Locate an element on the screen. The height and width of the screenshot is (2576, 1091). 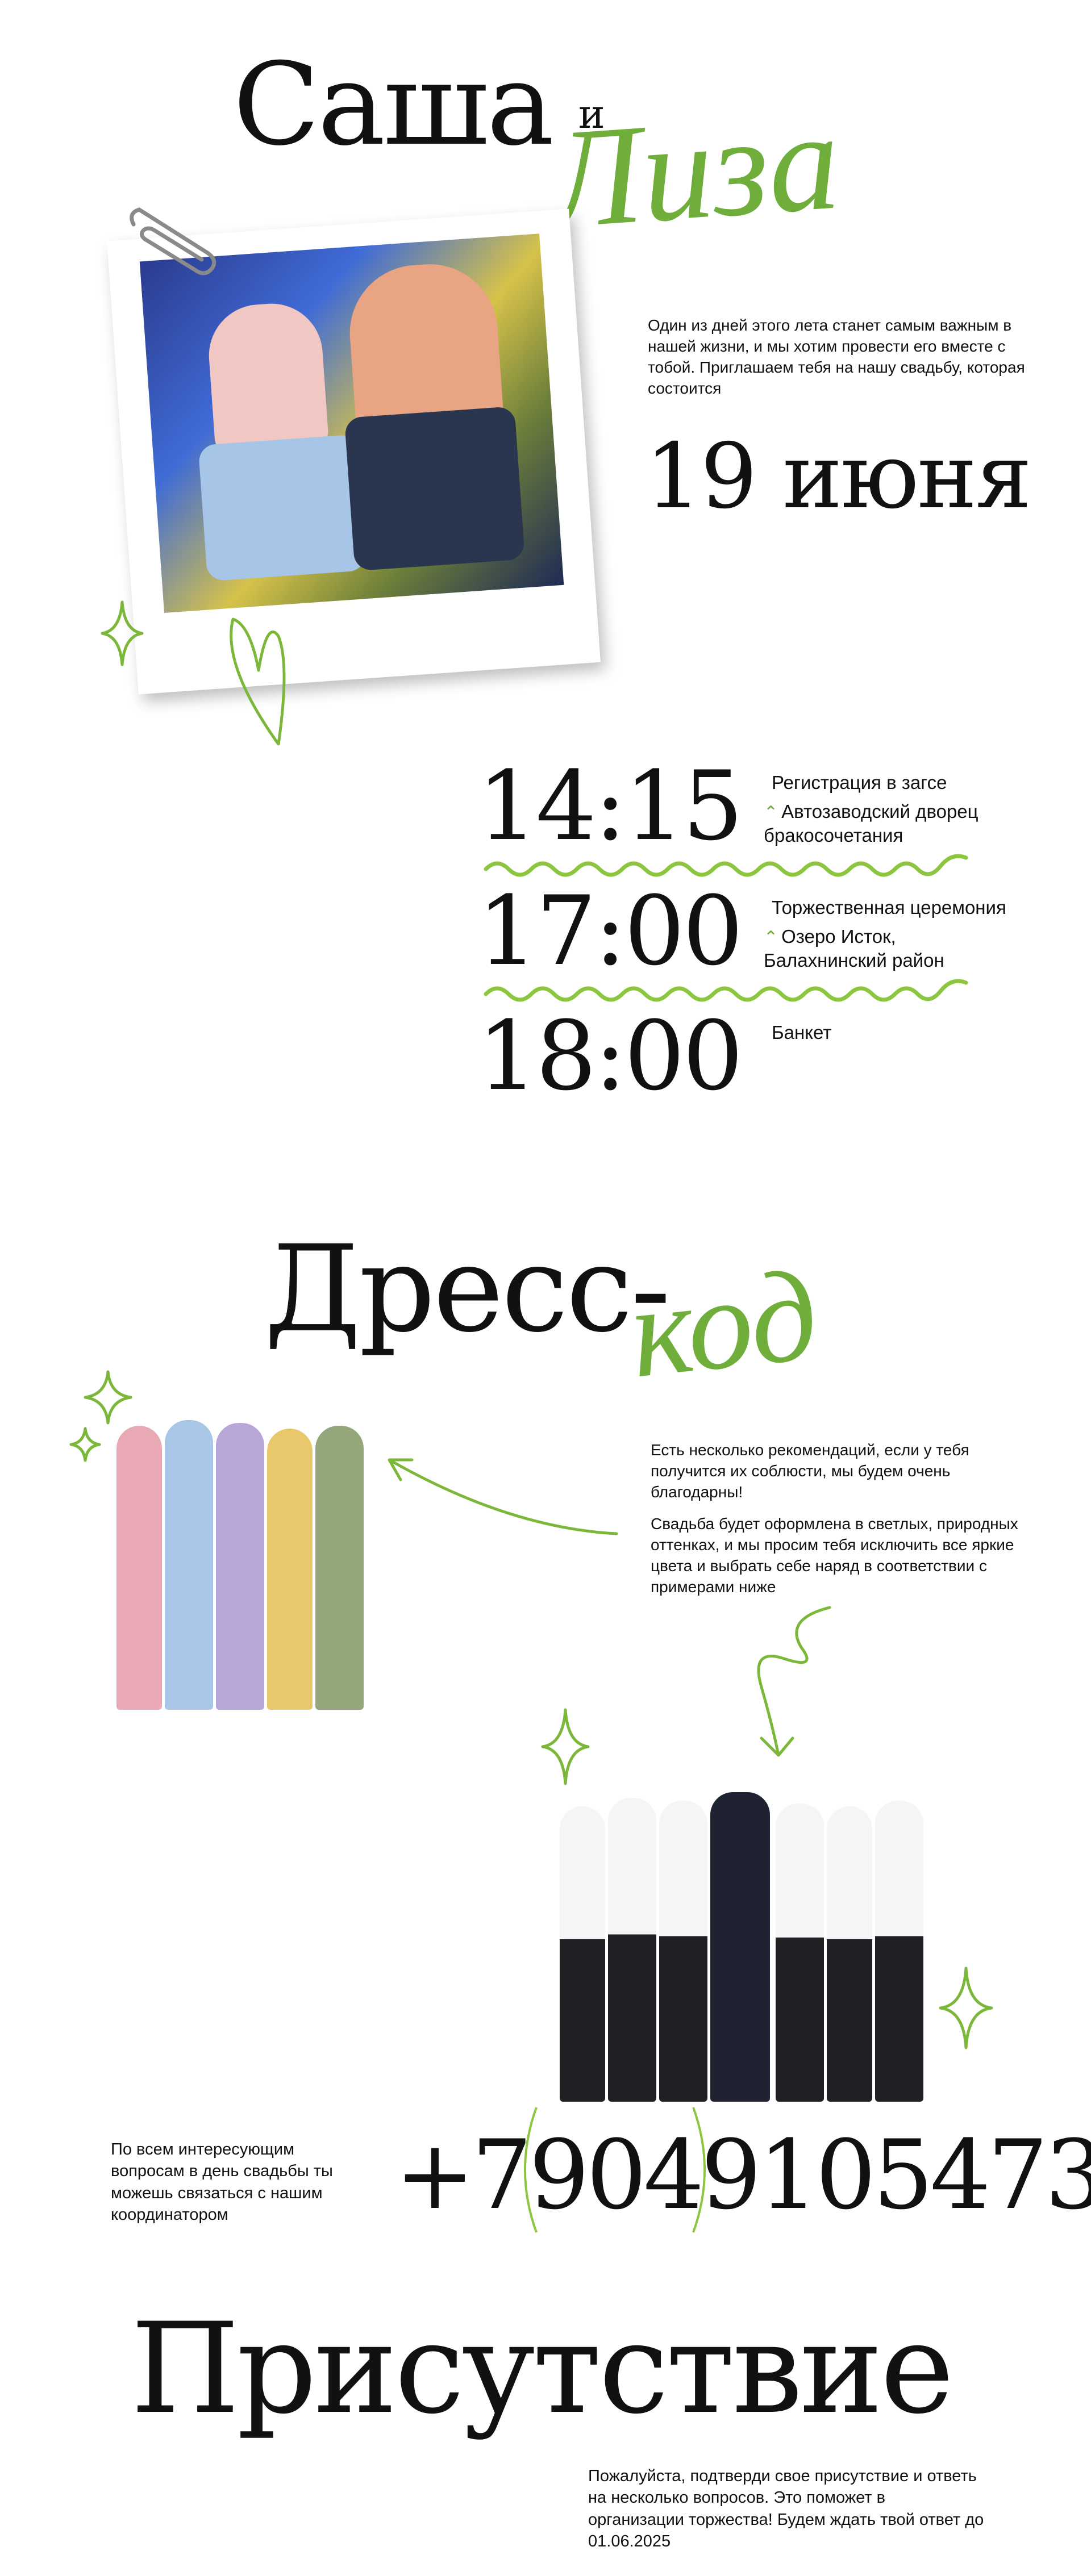
schedule-place-1: ⌃ Автозаводский дворец бракосочетания is located at coordinates (871, 823).